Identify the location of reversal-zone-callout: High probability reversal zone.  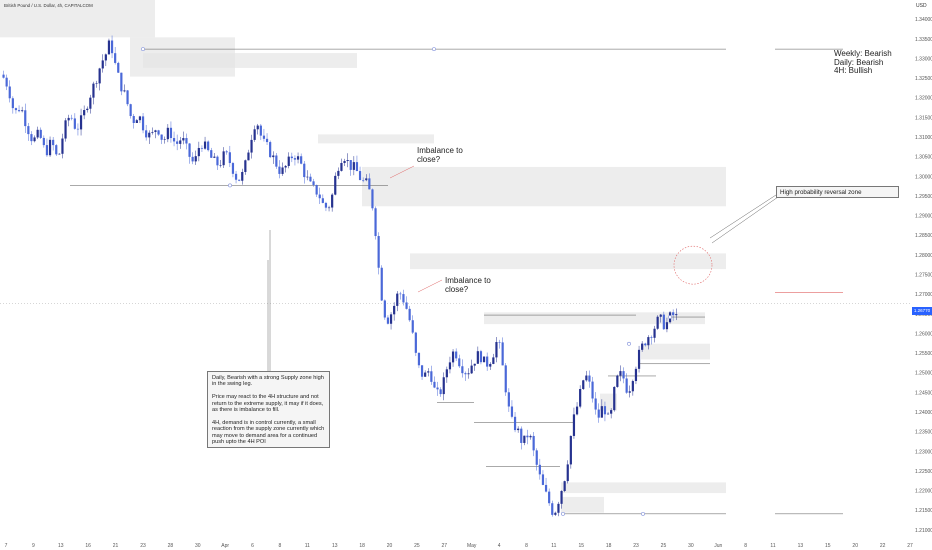
(837, 192).